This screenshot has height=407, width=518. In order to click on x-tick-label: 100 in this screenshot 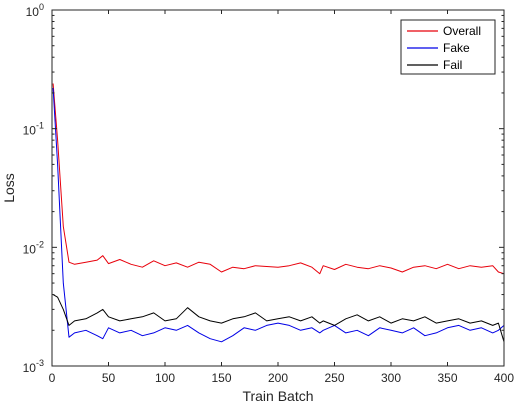, I will do `click(165, 378)`.